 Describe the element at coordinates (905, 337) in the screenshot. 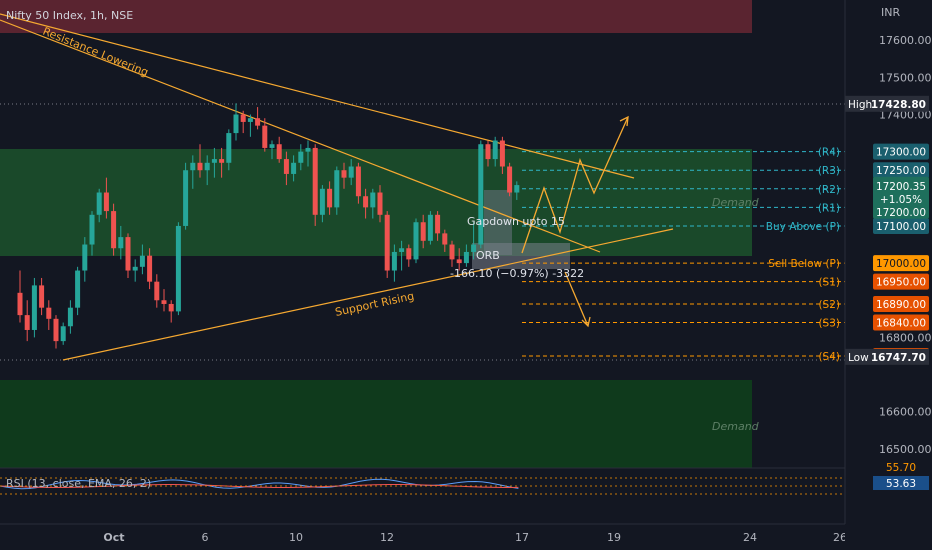

I see `price-tick-label: 16800.00` at that location.